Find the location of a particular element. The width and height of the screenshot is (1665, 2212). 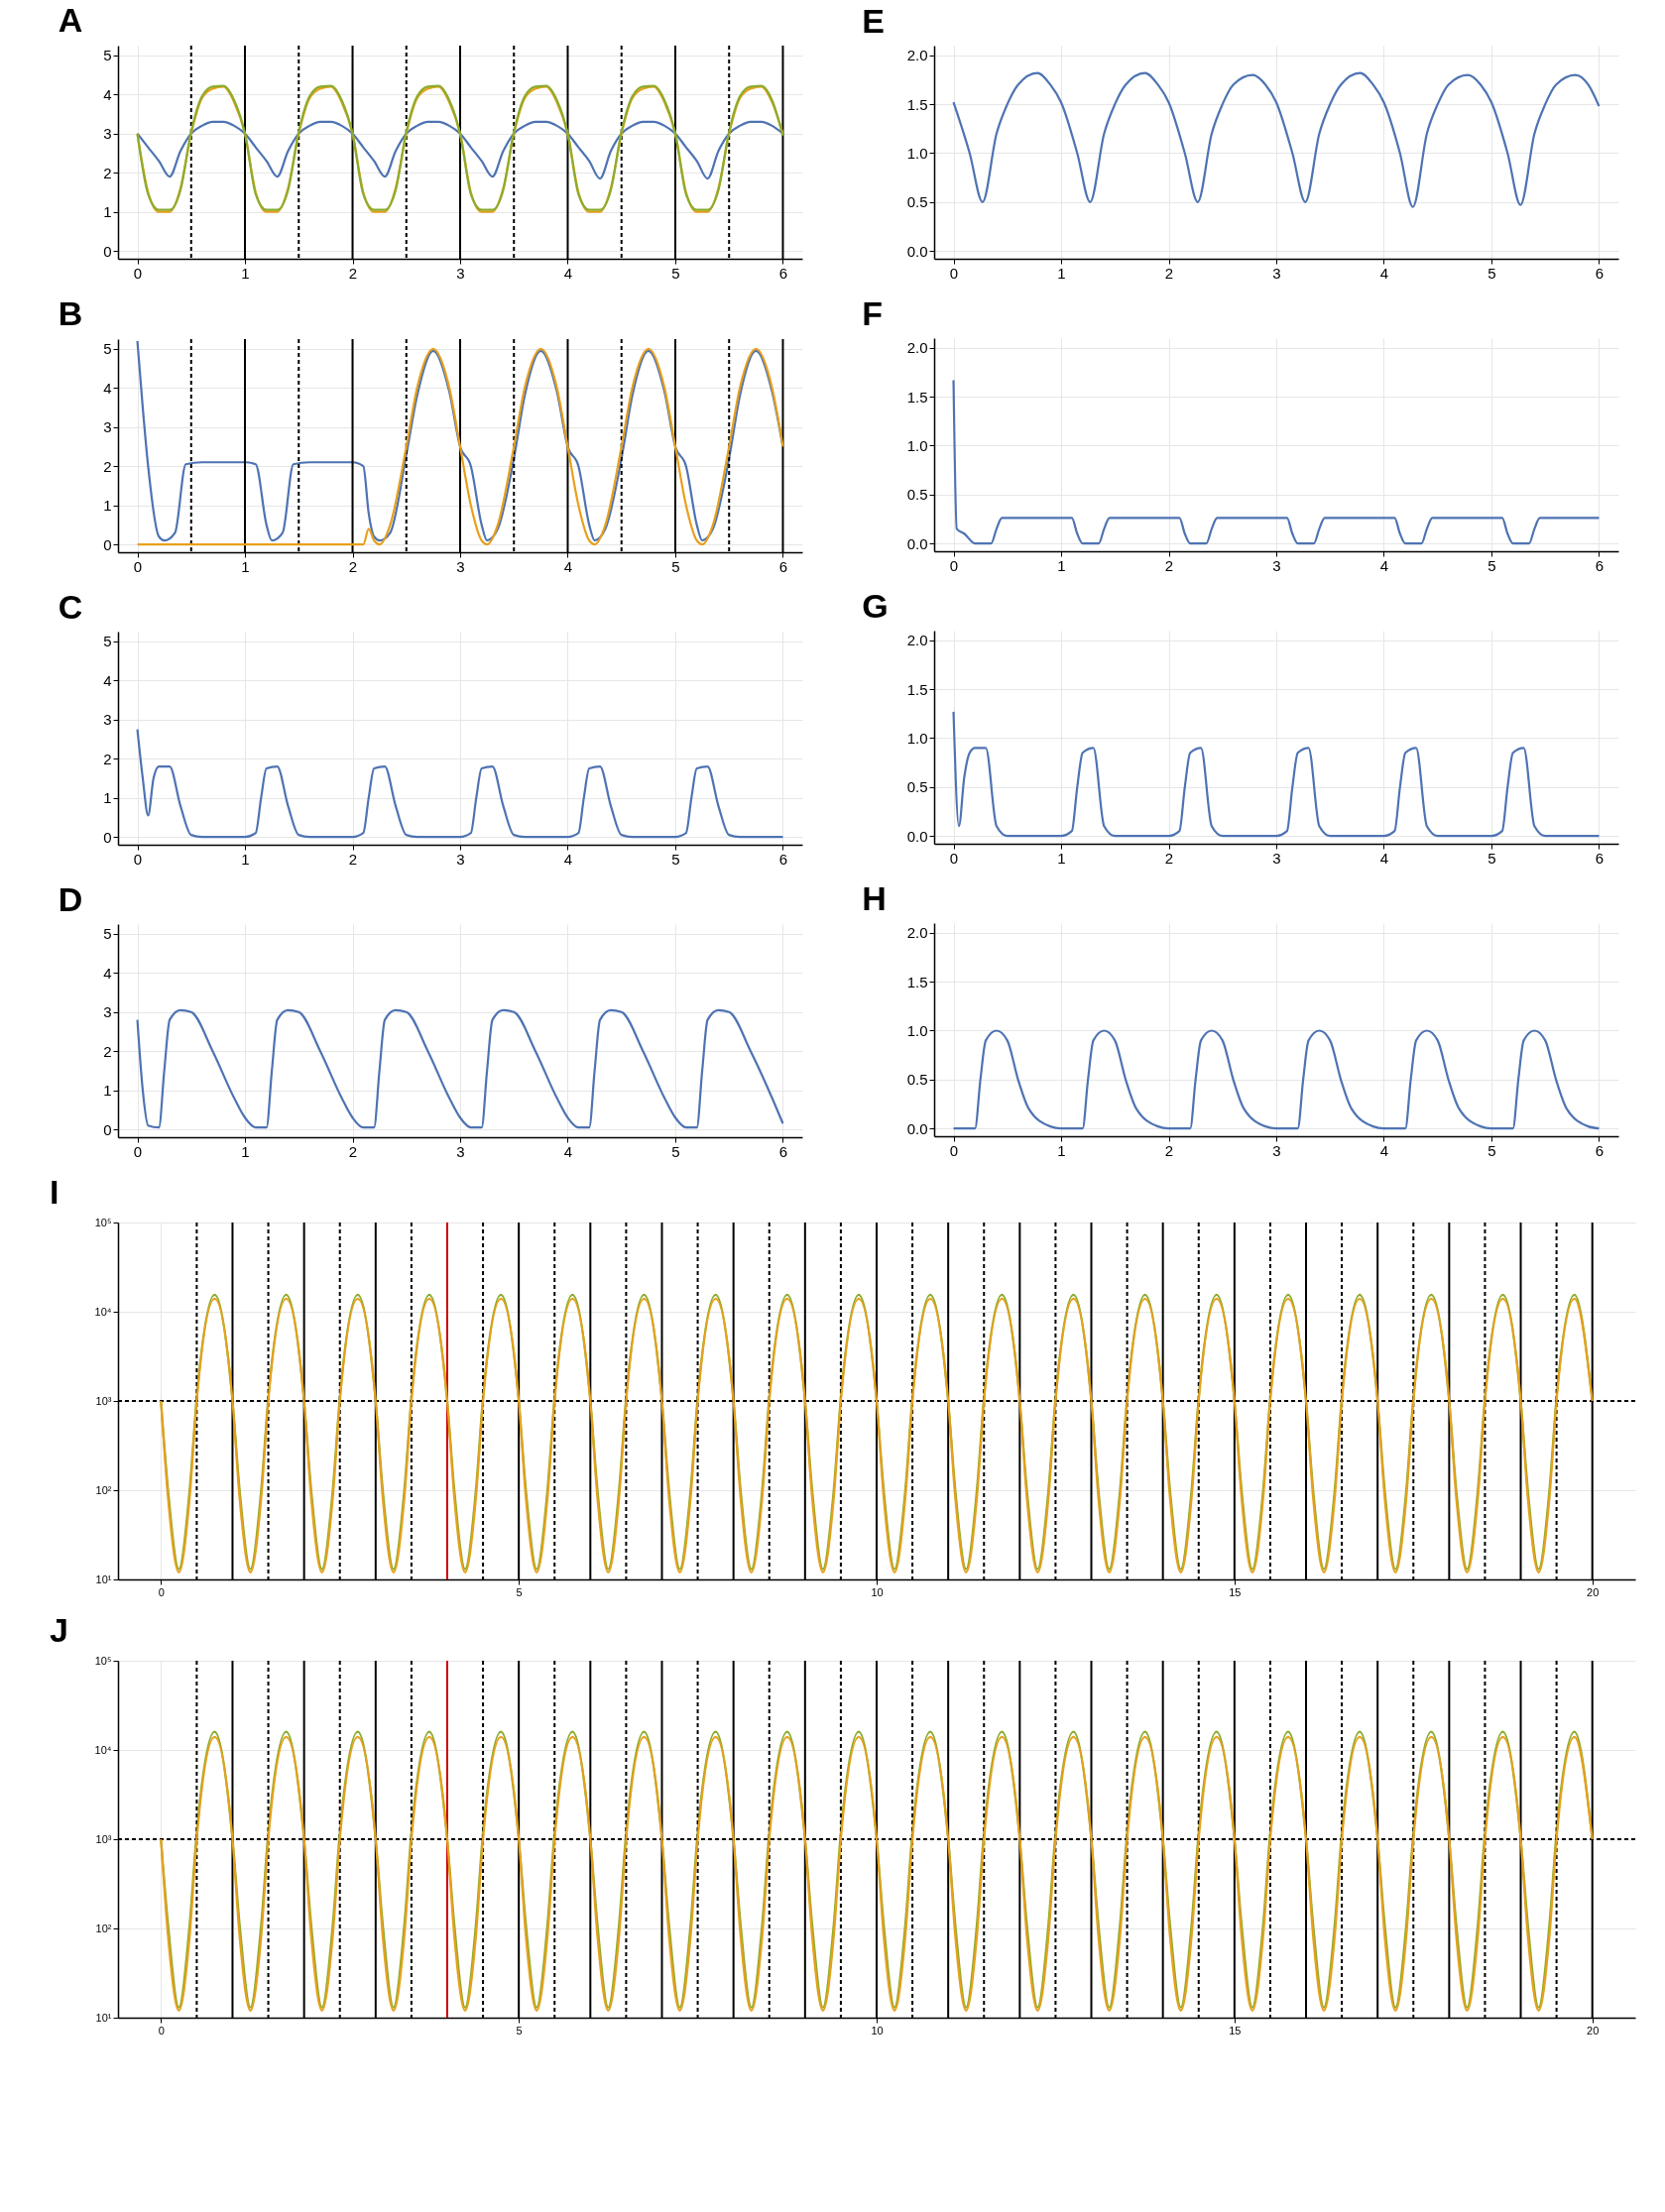

chart-title: H is located at coordinates (874, 898).